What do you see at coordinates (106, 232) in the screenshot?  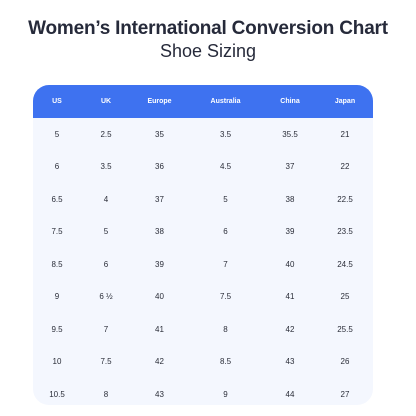 I see `cell-uk: 5` at bounding box center [106, 232].